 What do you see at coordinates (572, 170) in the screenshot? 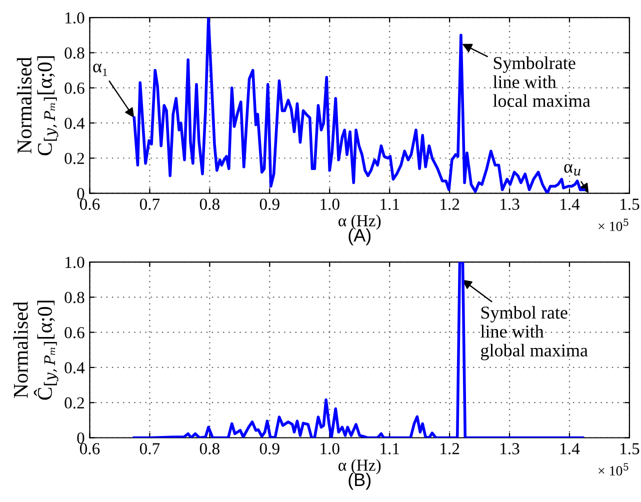
I see `annotation: α$_{u}$` at bounding box center [572, 170].